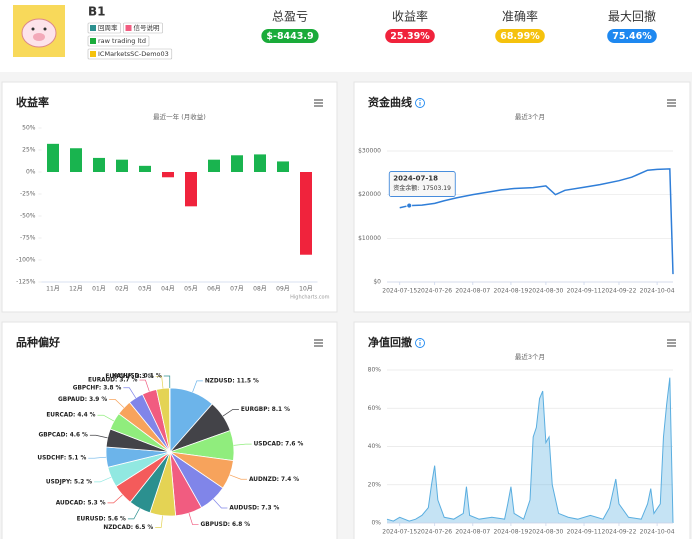 The image size is (692, 539). I want to click on y-tick-label: $30000, so click(369, 151).